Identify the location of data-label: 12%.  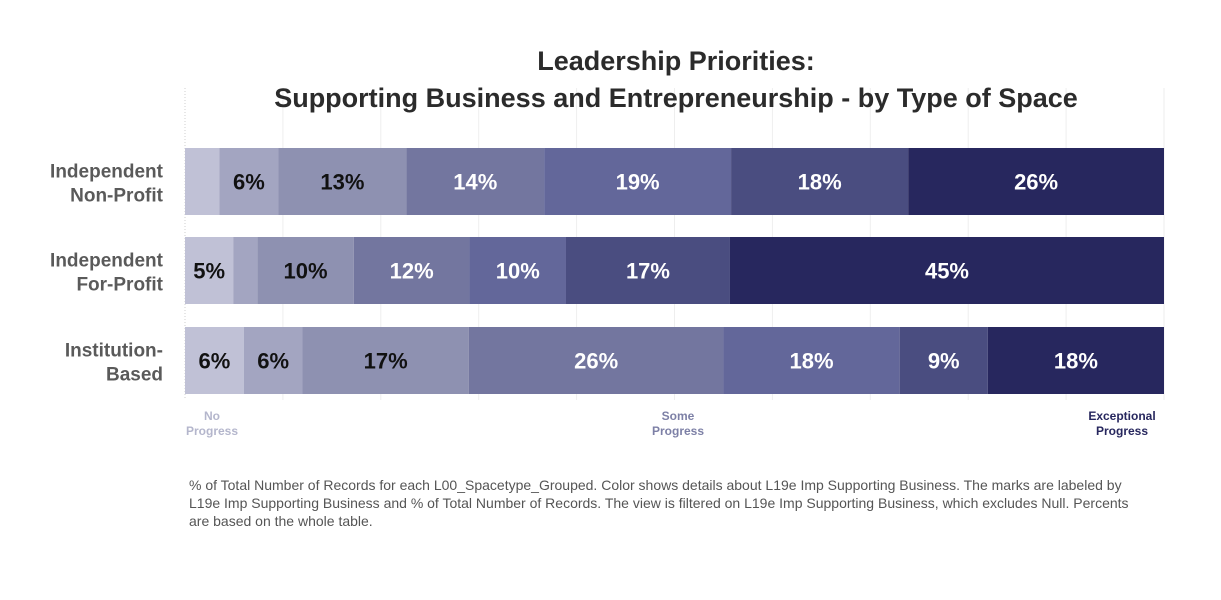
(412, 271).